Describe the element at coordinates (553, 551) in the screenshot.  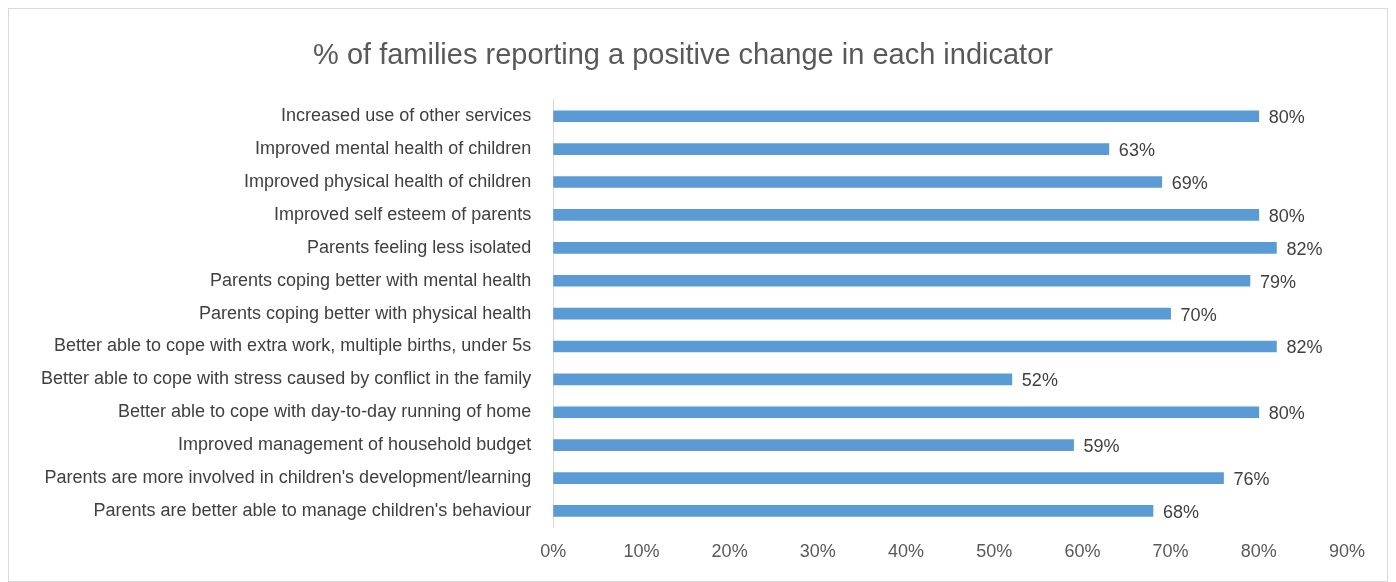
I see `x-tick-label: 0%` at that location.